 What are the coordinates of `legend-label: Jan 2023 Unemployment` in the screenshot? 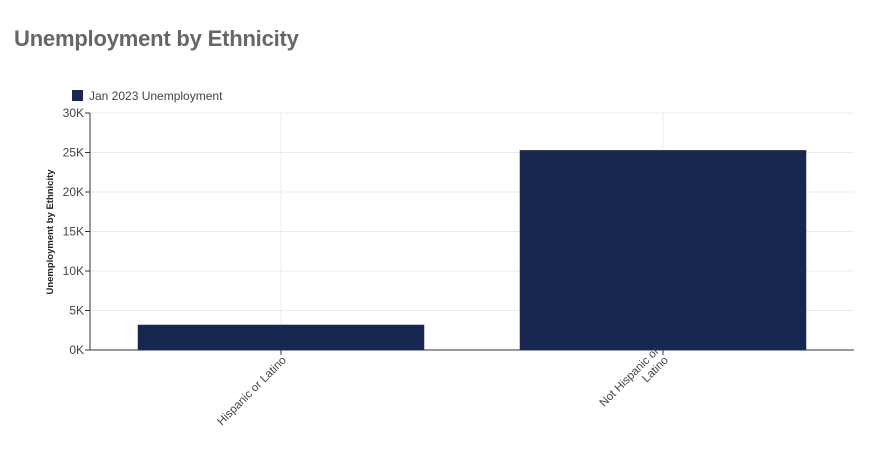 It's located at (156, 96).